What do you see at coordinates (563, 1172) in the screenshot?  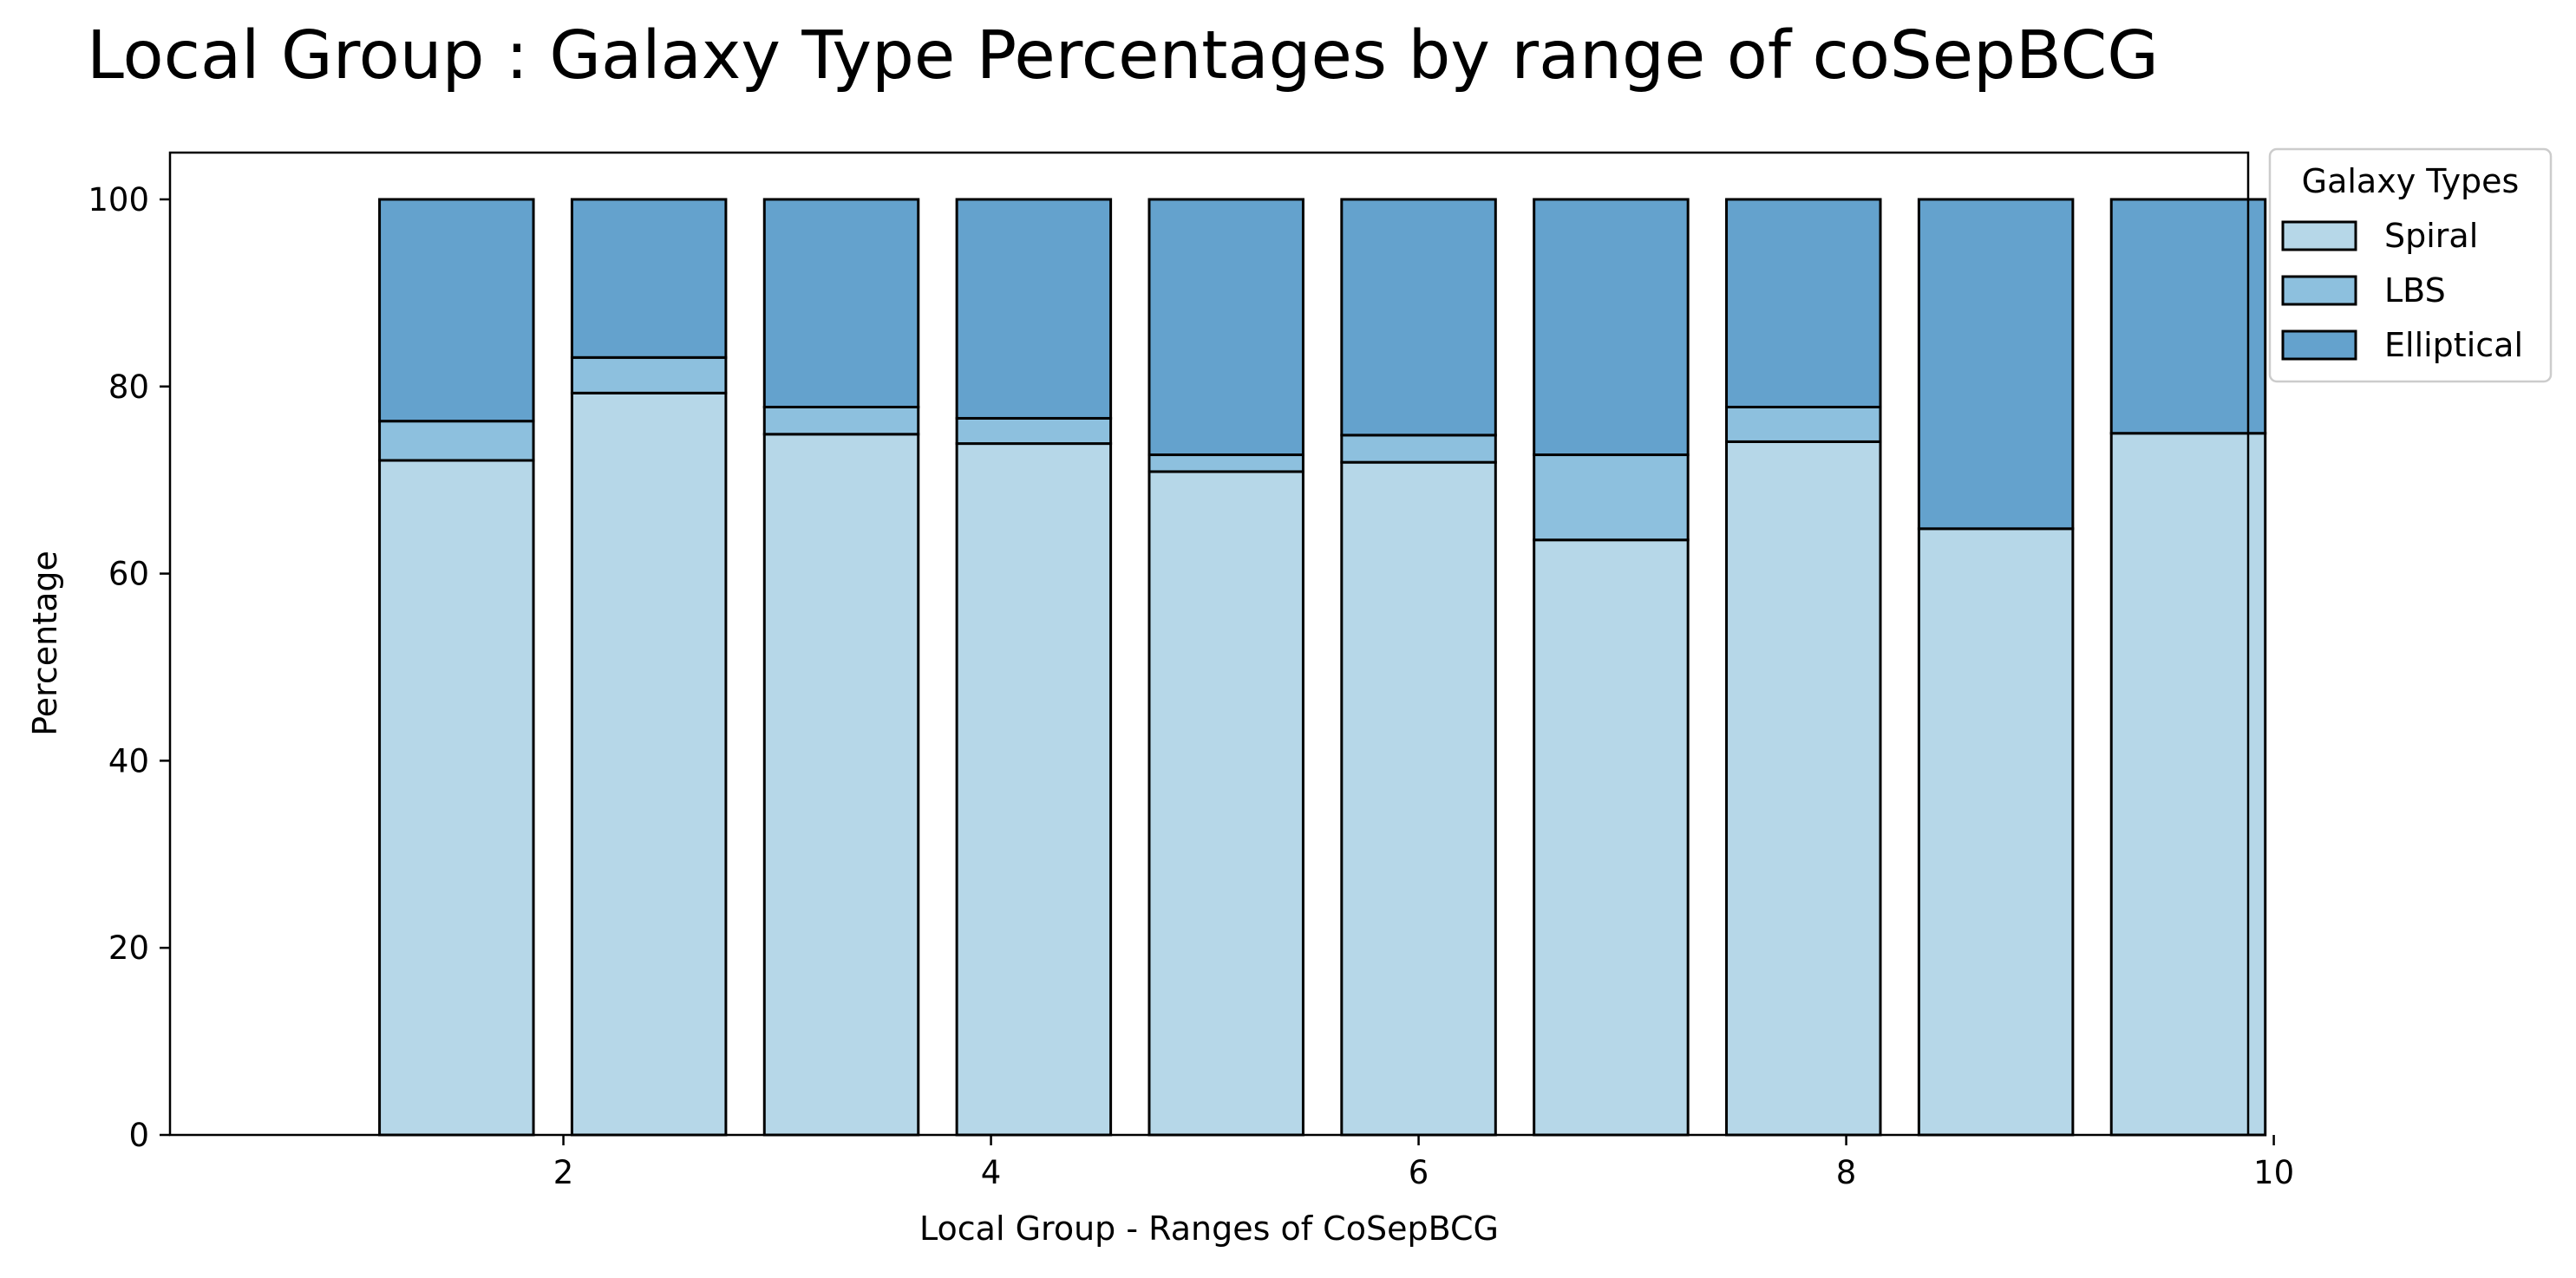 I see `x-tick-label: 2` at bounding box center [563, 1172].